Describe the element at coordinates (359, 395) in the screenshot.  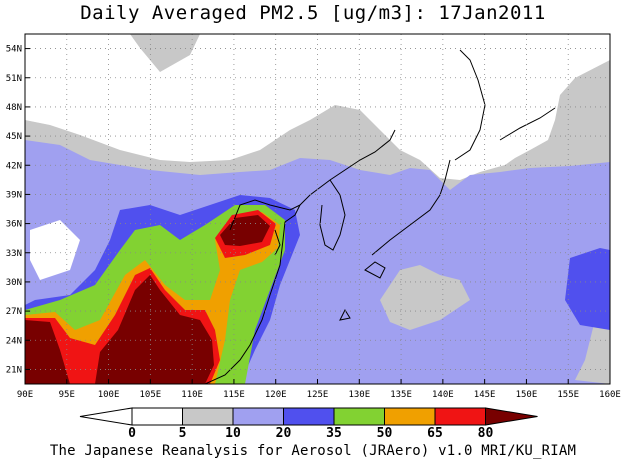
I see `lon-tick-label: 130E` at that location.